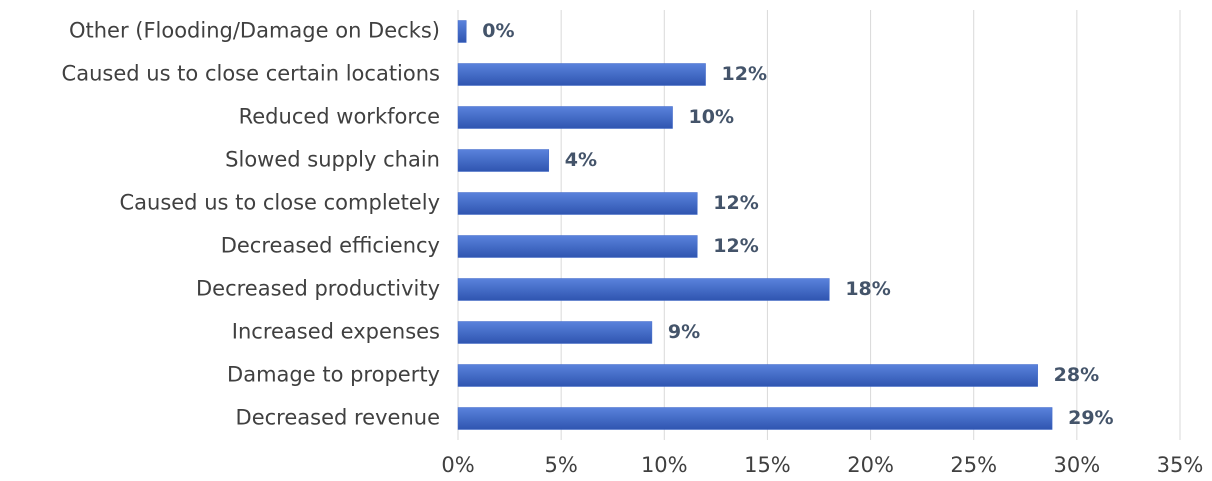  I want to click on x-tick-label: 0%, so click(457, 465).